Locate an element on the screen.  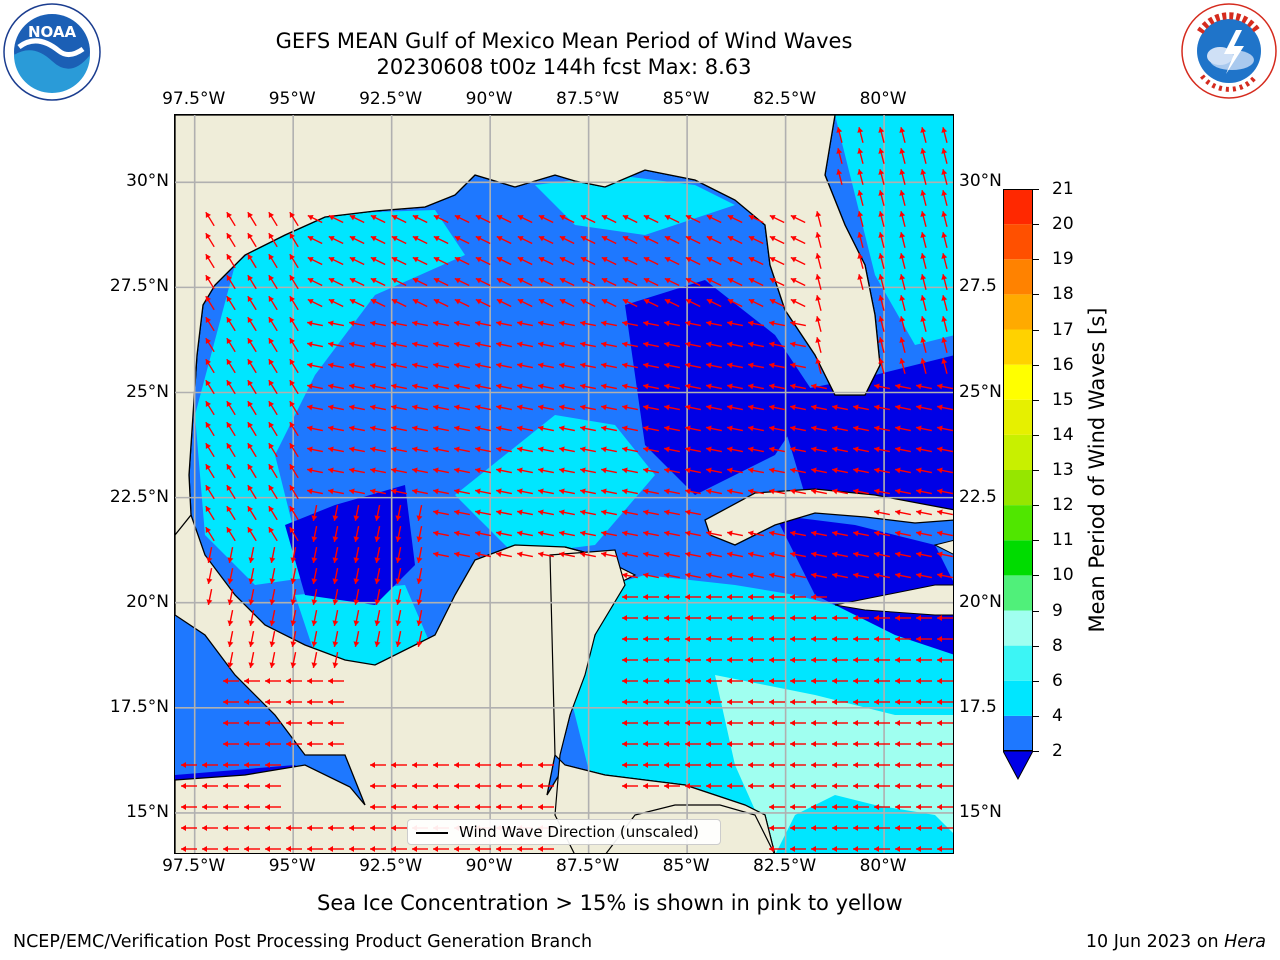
longitude-label-top: 85°W is located at coordinates (686, 99).